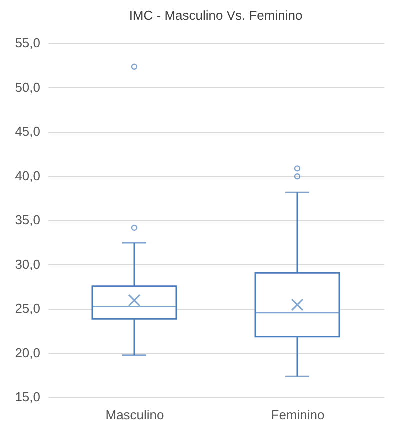  Describe the element at coordinates (27, 264) in the screenshot. I see `y-tick-label: 30,0` at that location.